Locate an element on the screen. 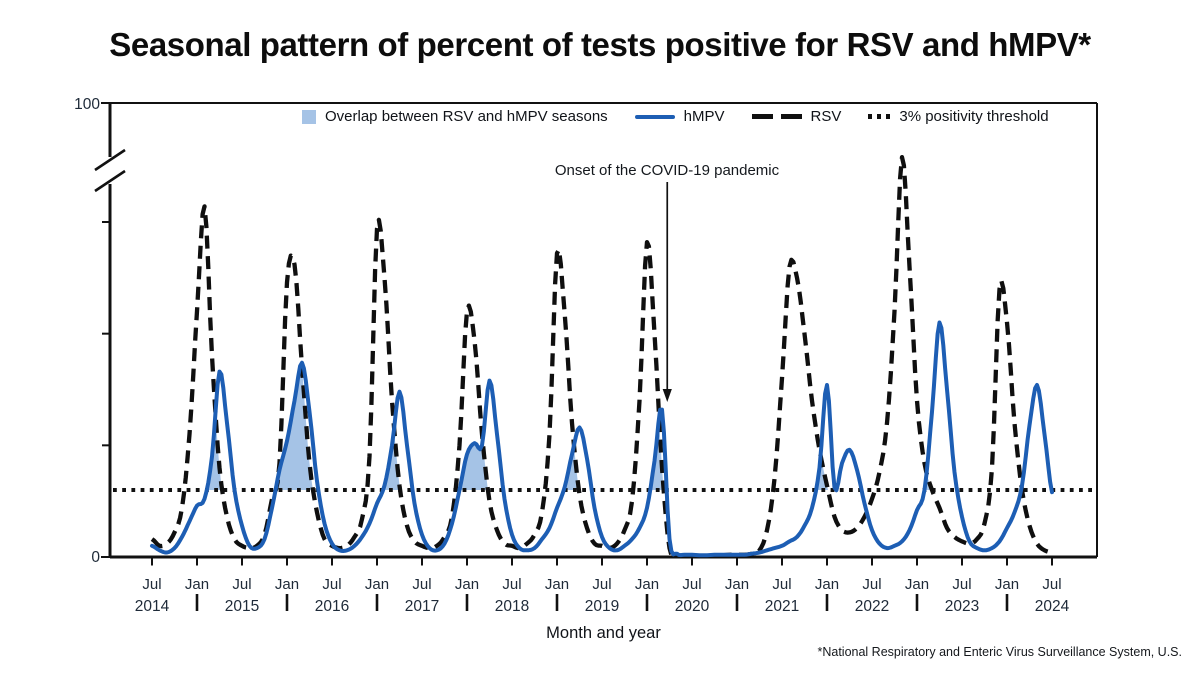  svg-text: 2022 is located at coordinates (872, 606).